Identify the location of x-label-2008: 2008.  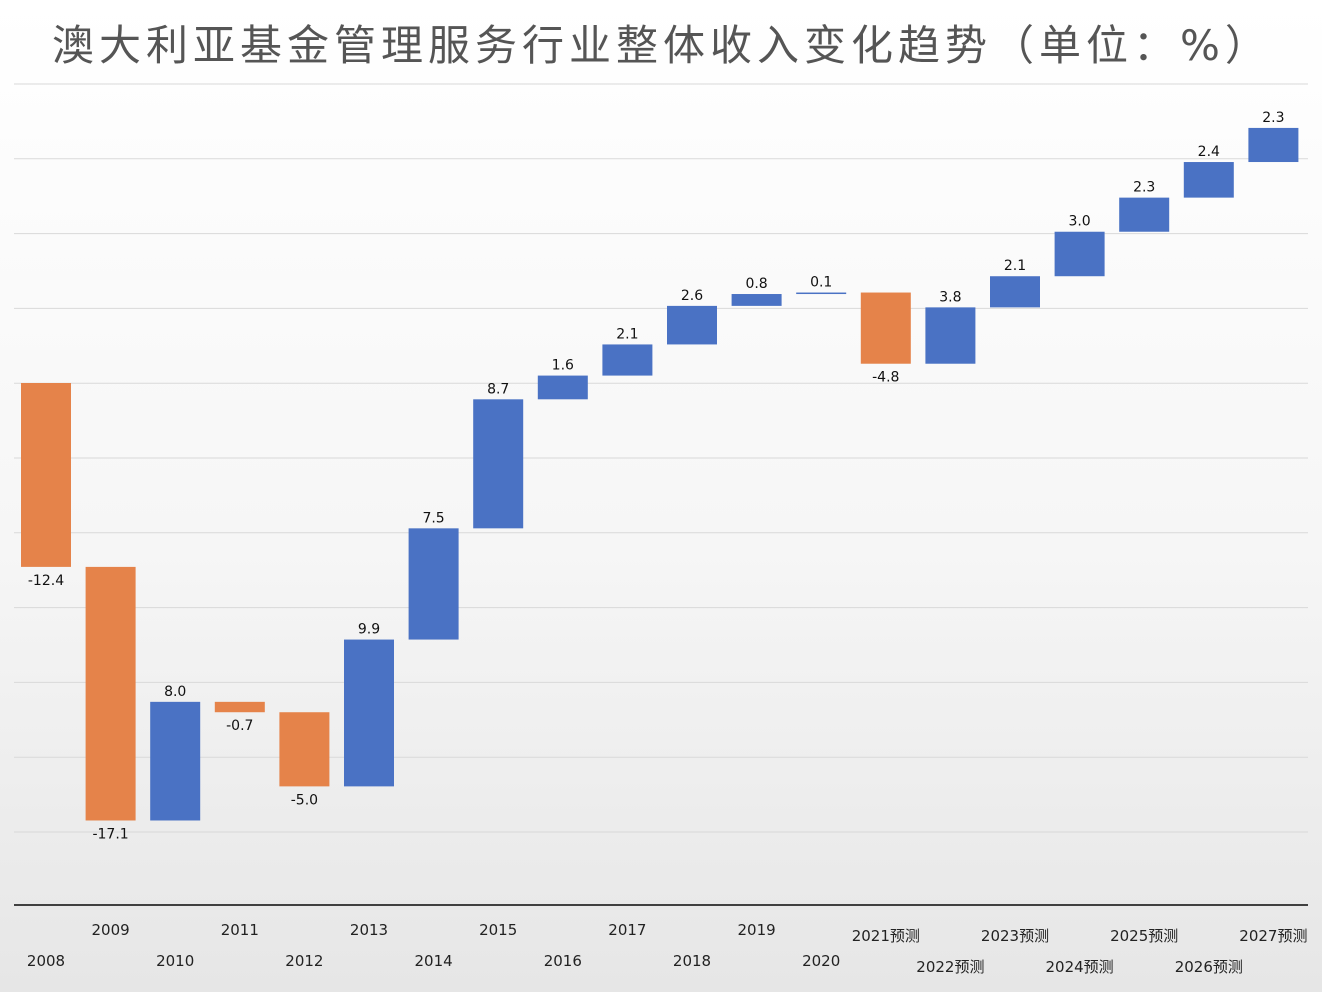
(46, 961).